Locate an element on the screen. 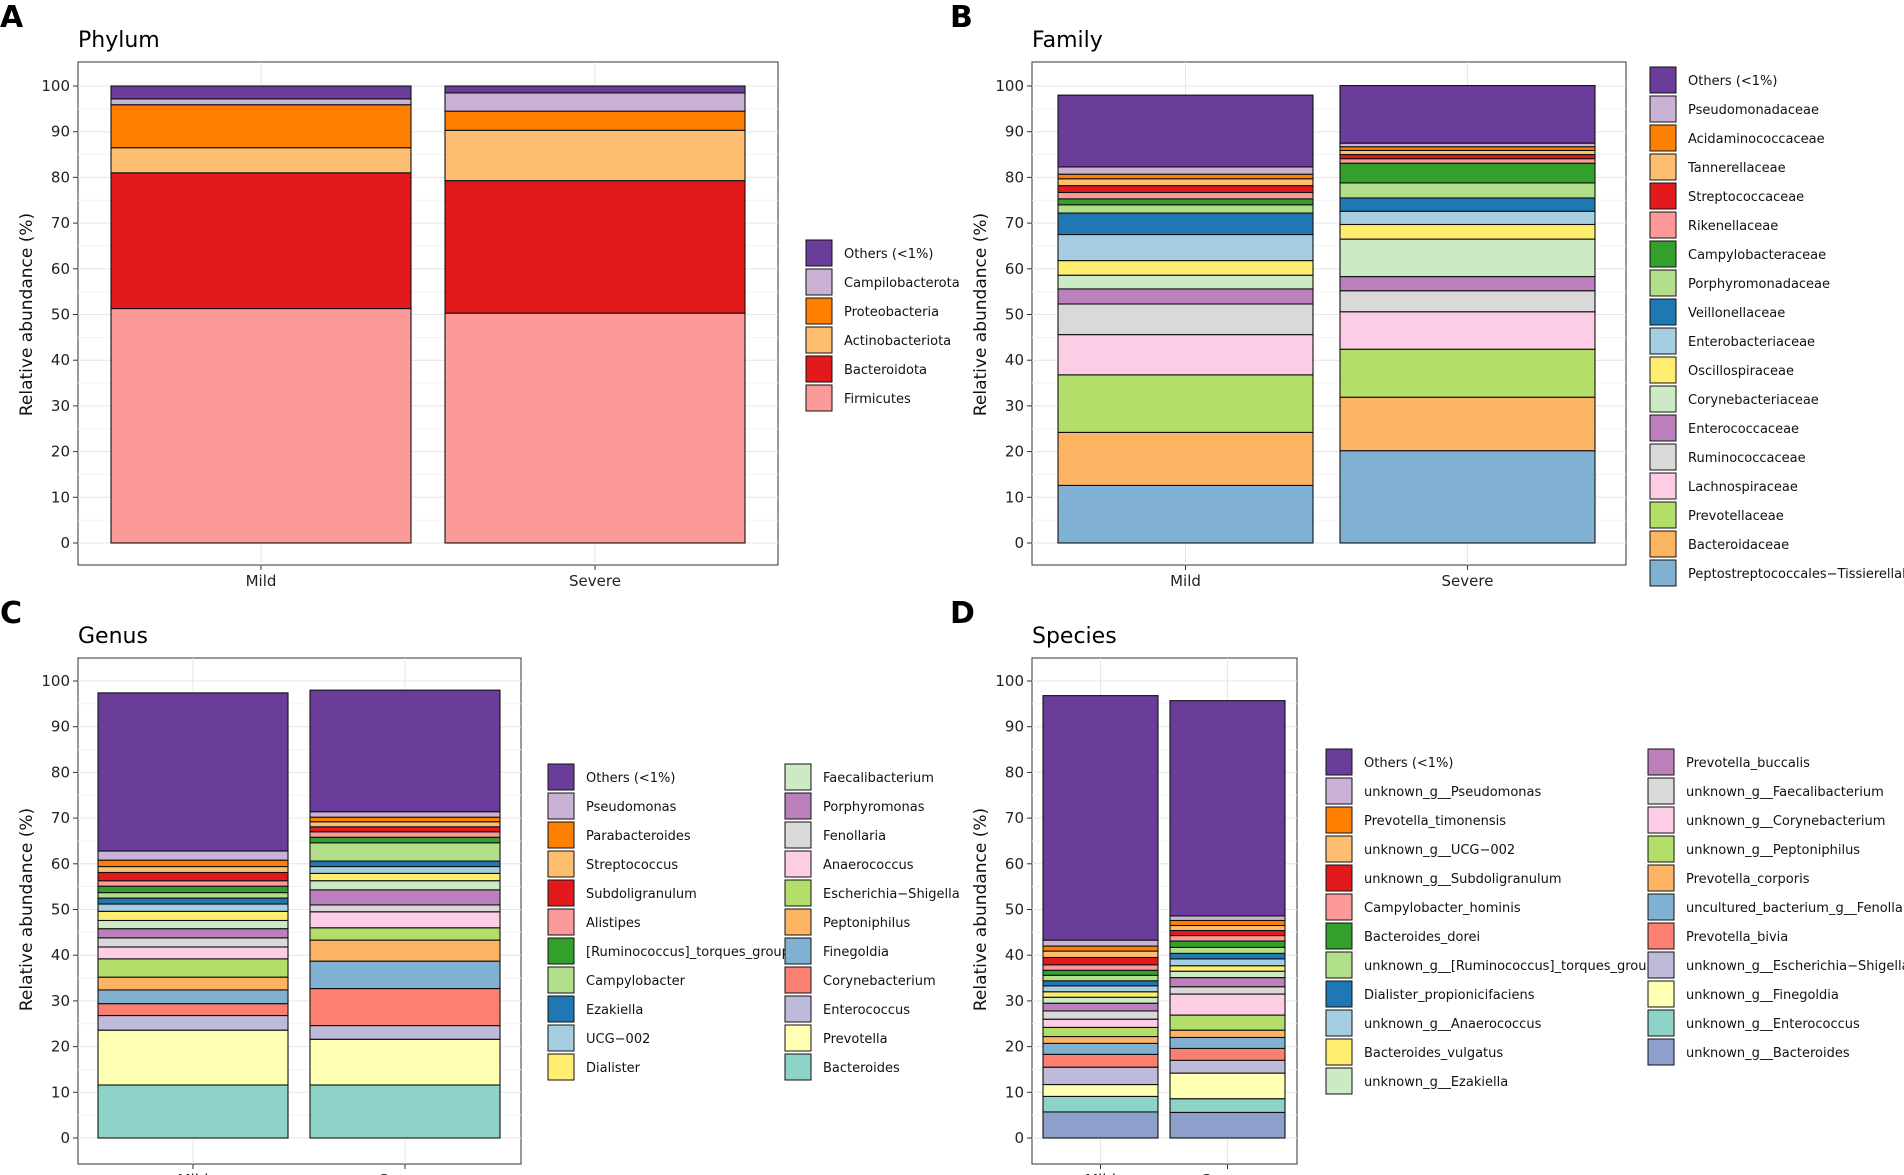  bar-segment-firmicutes-mild is located at coordinates (261, 426).